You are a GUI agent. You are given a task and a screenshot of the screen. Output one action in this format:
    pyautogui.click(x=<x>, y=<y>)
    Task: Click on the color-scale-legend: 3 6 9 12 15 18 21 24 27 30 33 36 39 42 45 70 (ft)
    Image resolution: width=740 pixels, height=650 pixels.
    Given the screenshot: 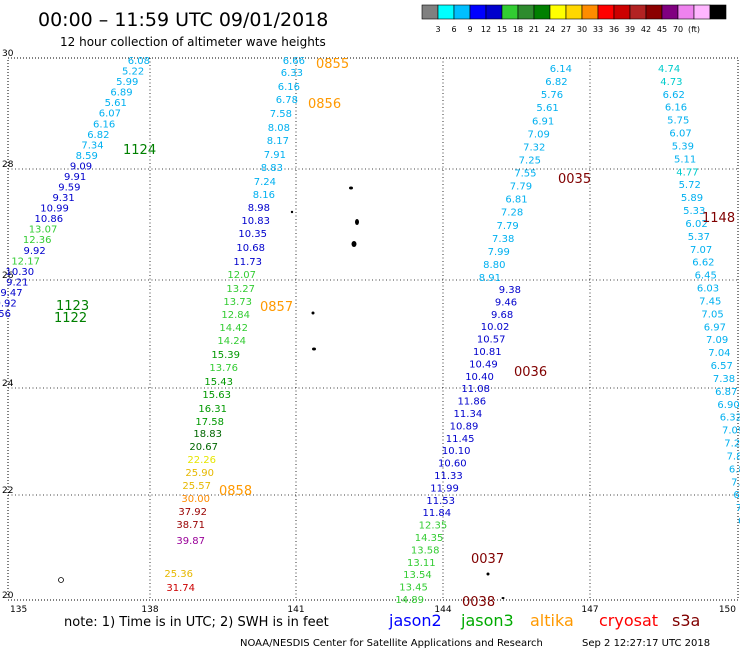 What is the action you would take?
    pyautogui.click(x=574, y=19)
    